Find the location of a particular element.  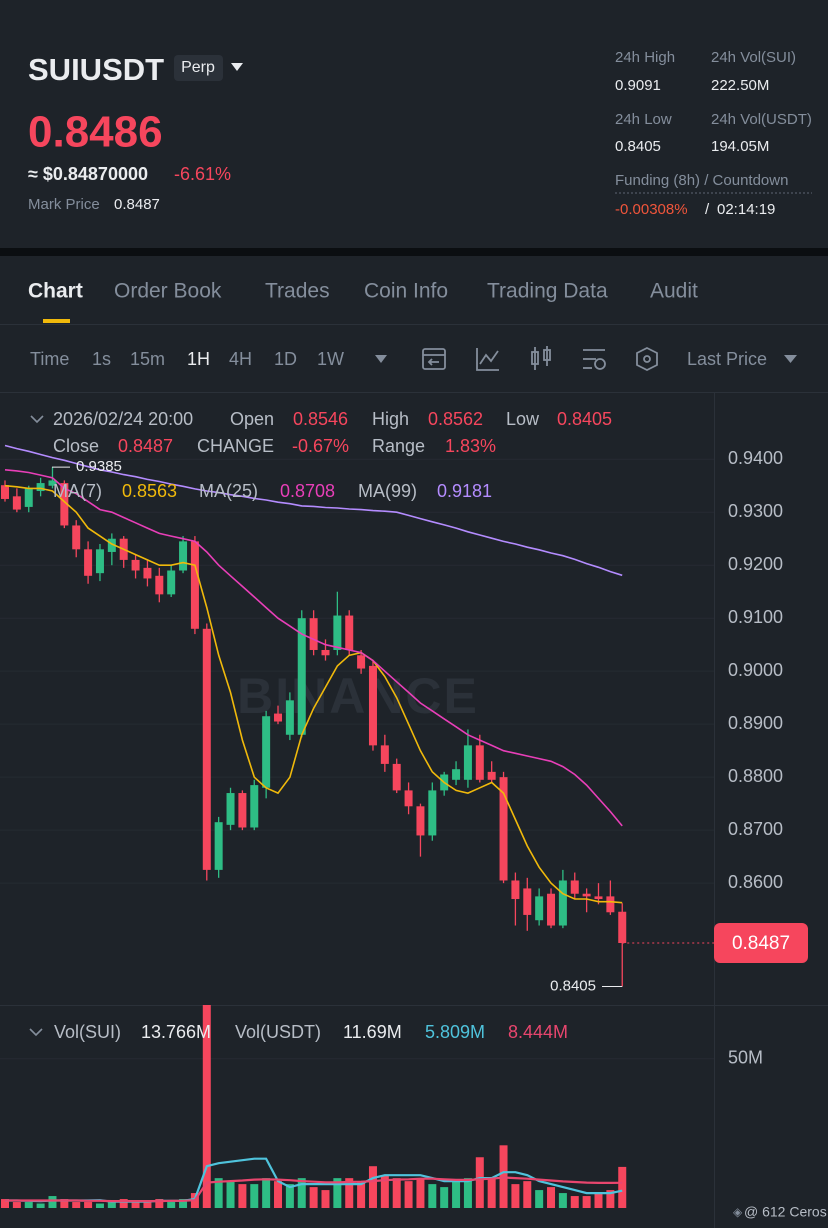

tab: Coin Info is located at coordinates (406, 291).